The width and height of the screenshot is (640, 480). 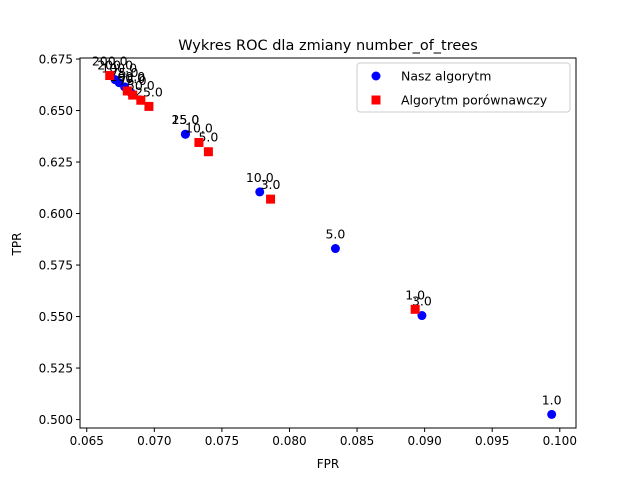 I want to click on x-tick-label: 0.065, so click(x=87, y=441).